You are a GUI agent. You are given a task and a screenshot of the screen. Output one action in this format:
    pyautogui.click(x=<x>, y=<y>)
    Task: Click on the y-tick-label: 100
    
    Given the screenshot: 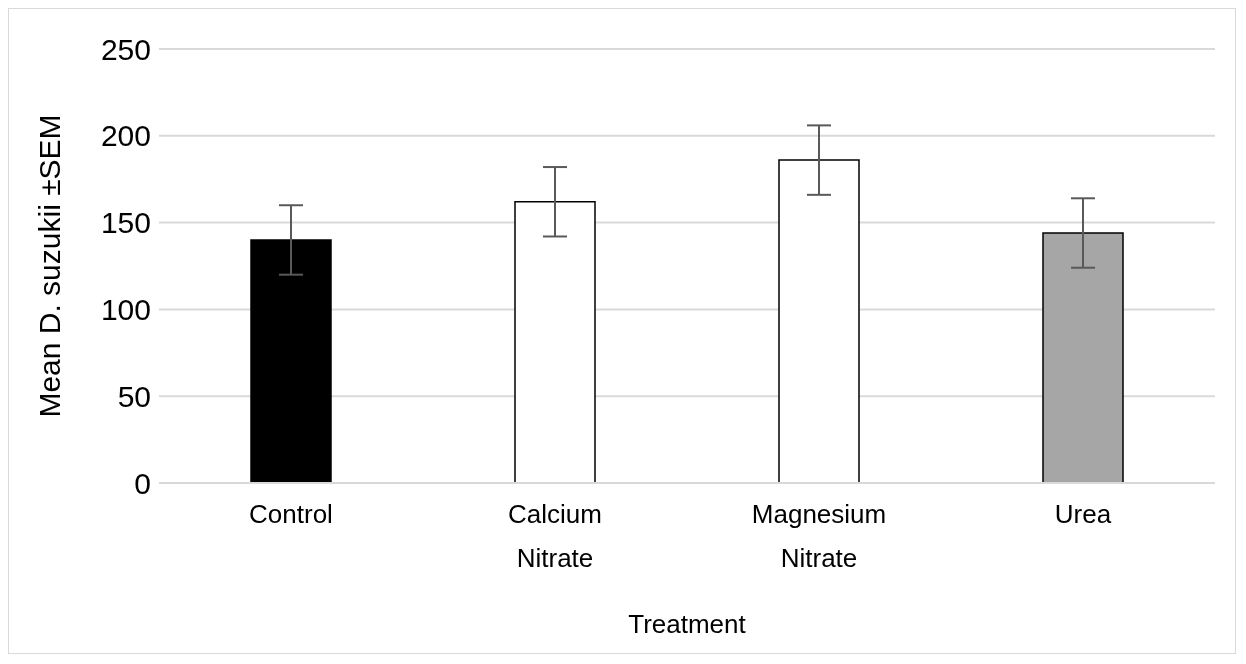 What is the action you would take?
    pyautogui.click(x=125, y=310)
    